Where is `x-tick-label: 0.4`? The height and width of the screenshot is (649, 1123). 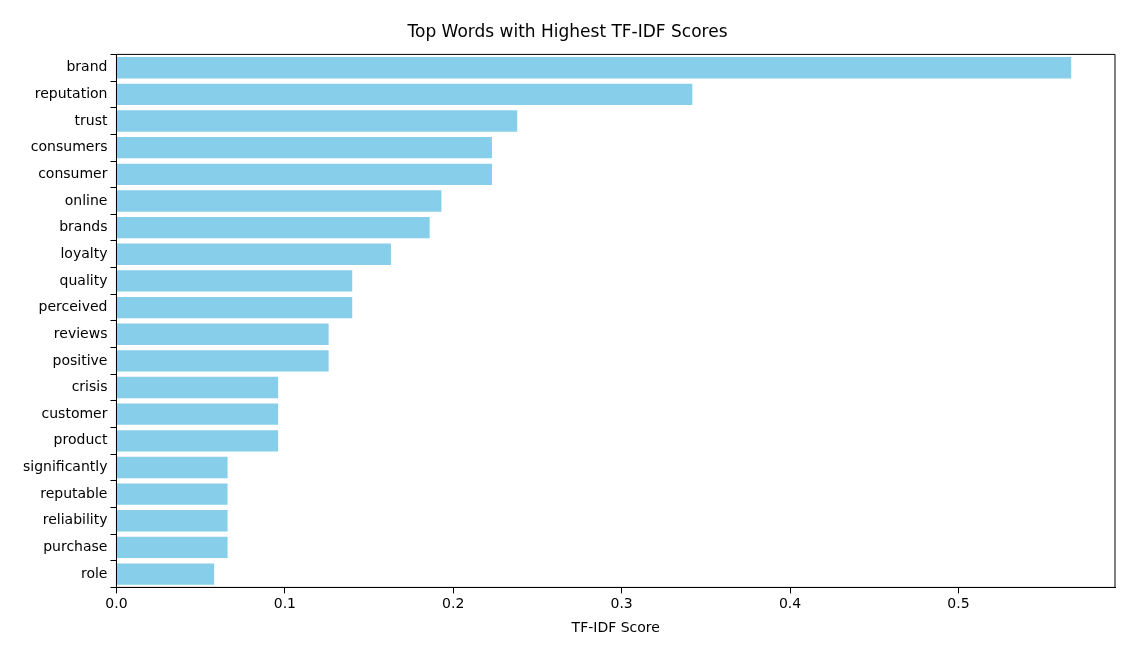 x-tick-label: 0.4 is located at coordinates (790, 603).